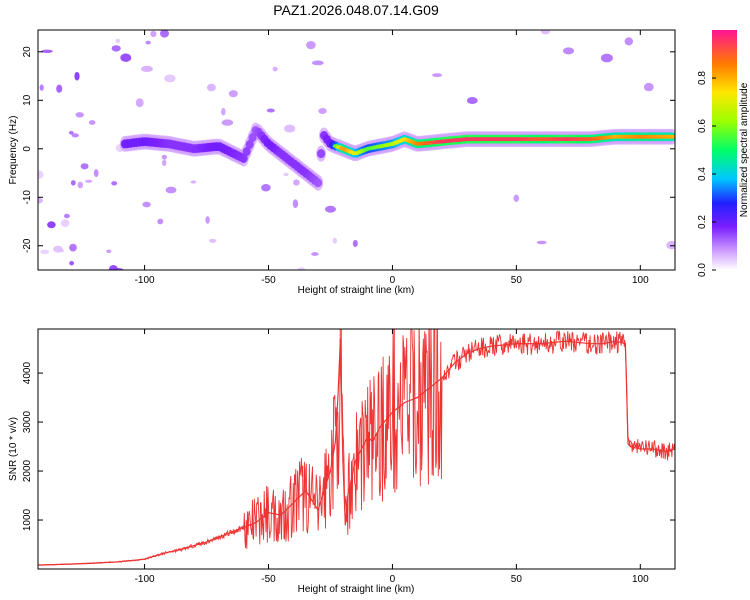 The height and width of the screenshot is (600, 750). Describe the element at coordinates (27, 373) in the screenshot. I see `y-tick-label: 4000` at that location.